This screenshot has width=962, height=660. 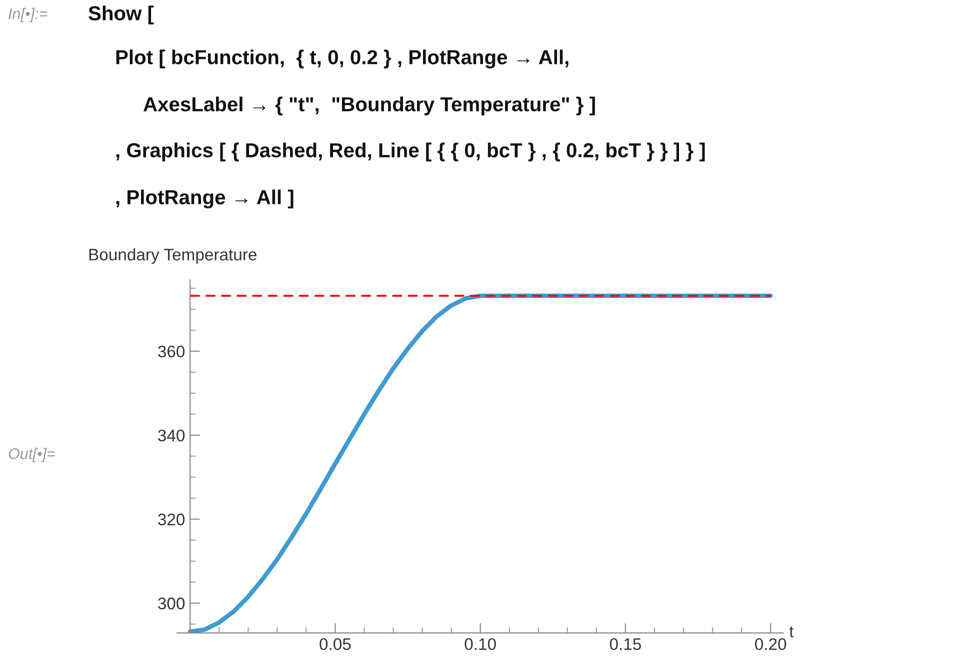 I want to click on y-axis-title: Boundary Temperature, so click(x=172, y=256).